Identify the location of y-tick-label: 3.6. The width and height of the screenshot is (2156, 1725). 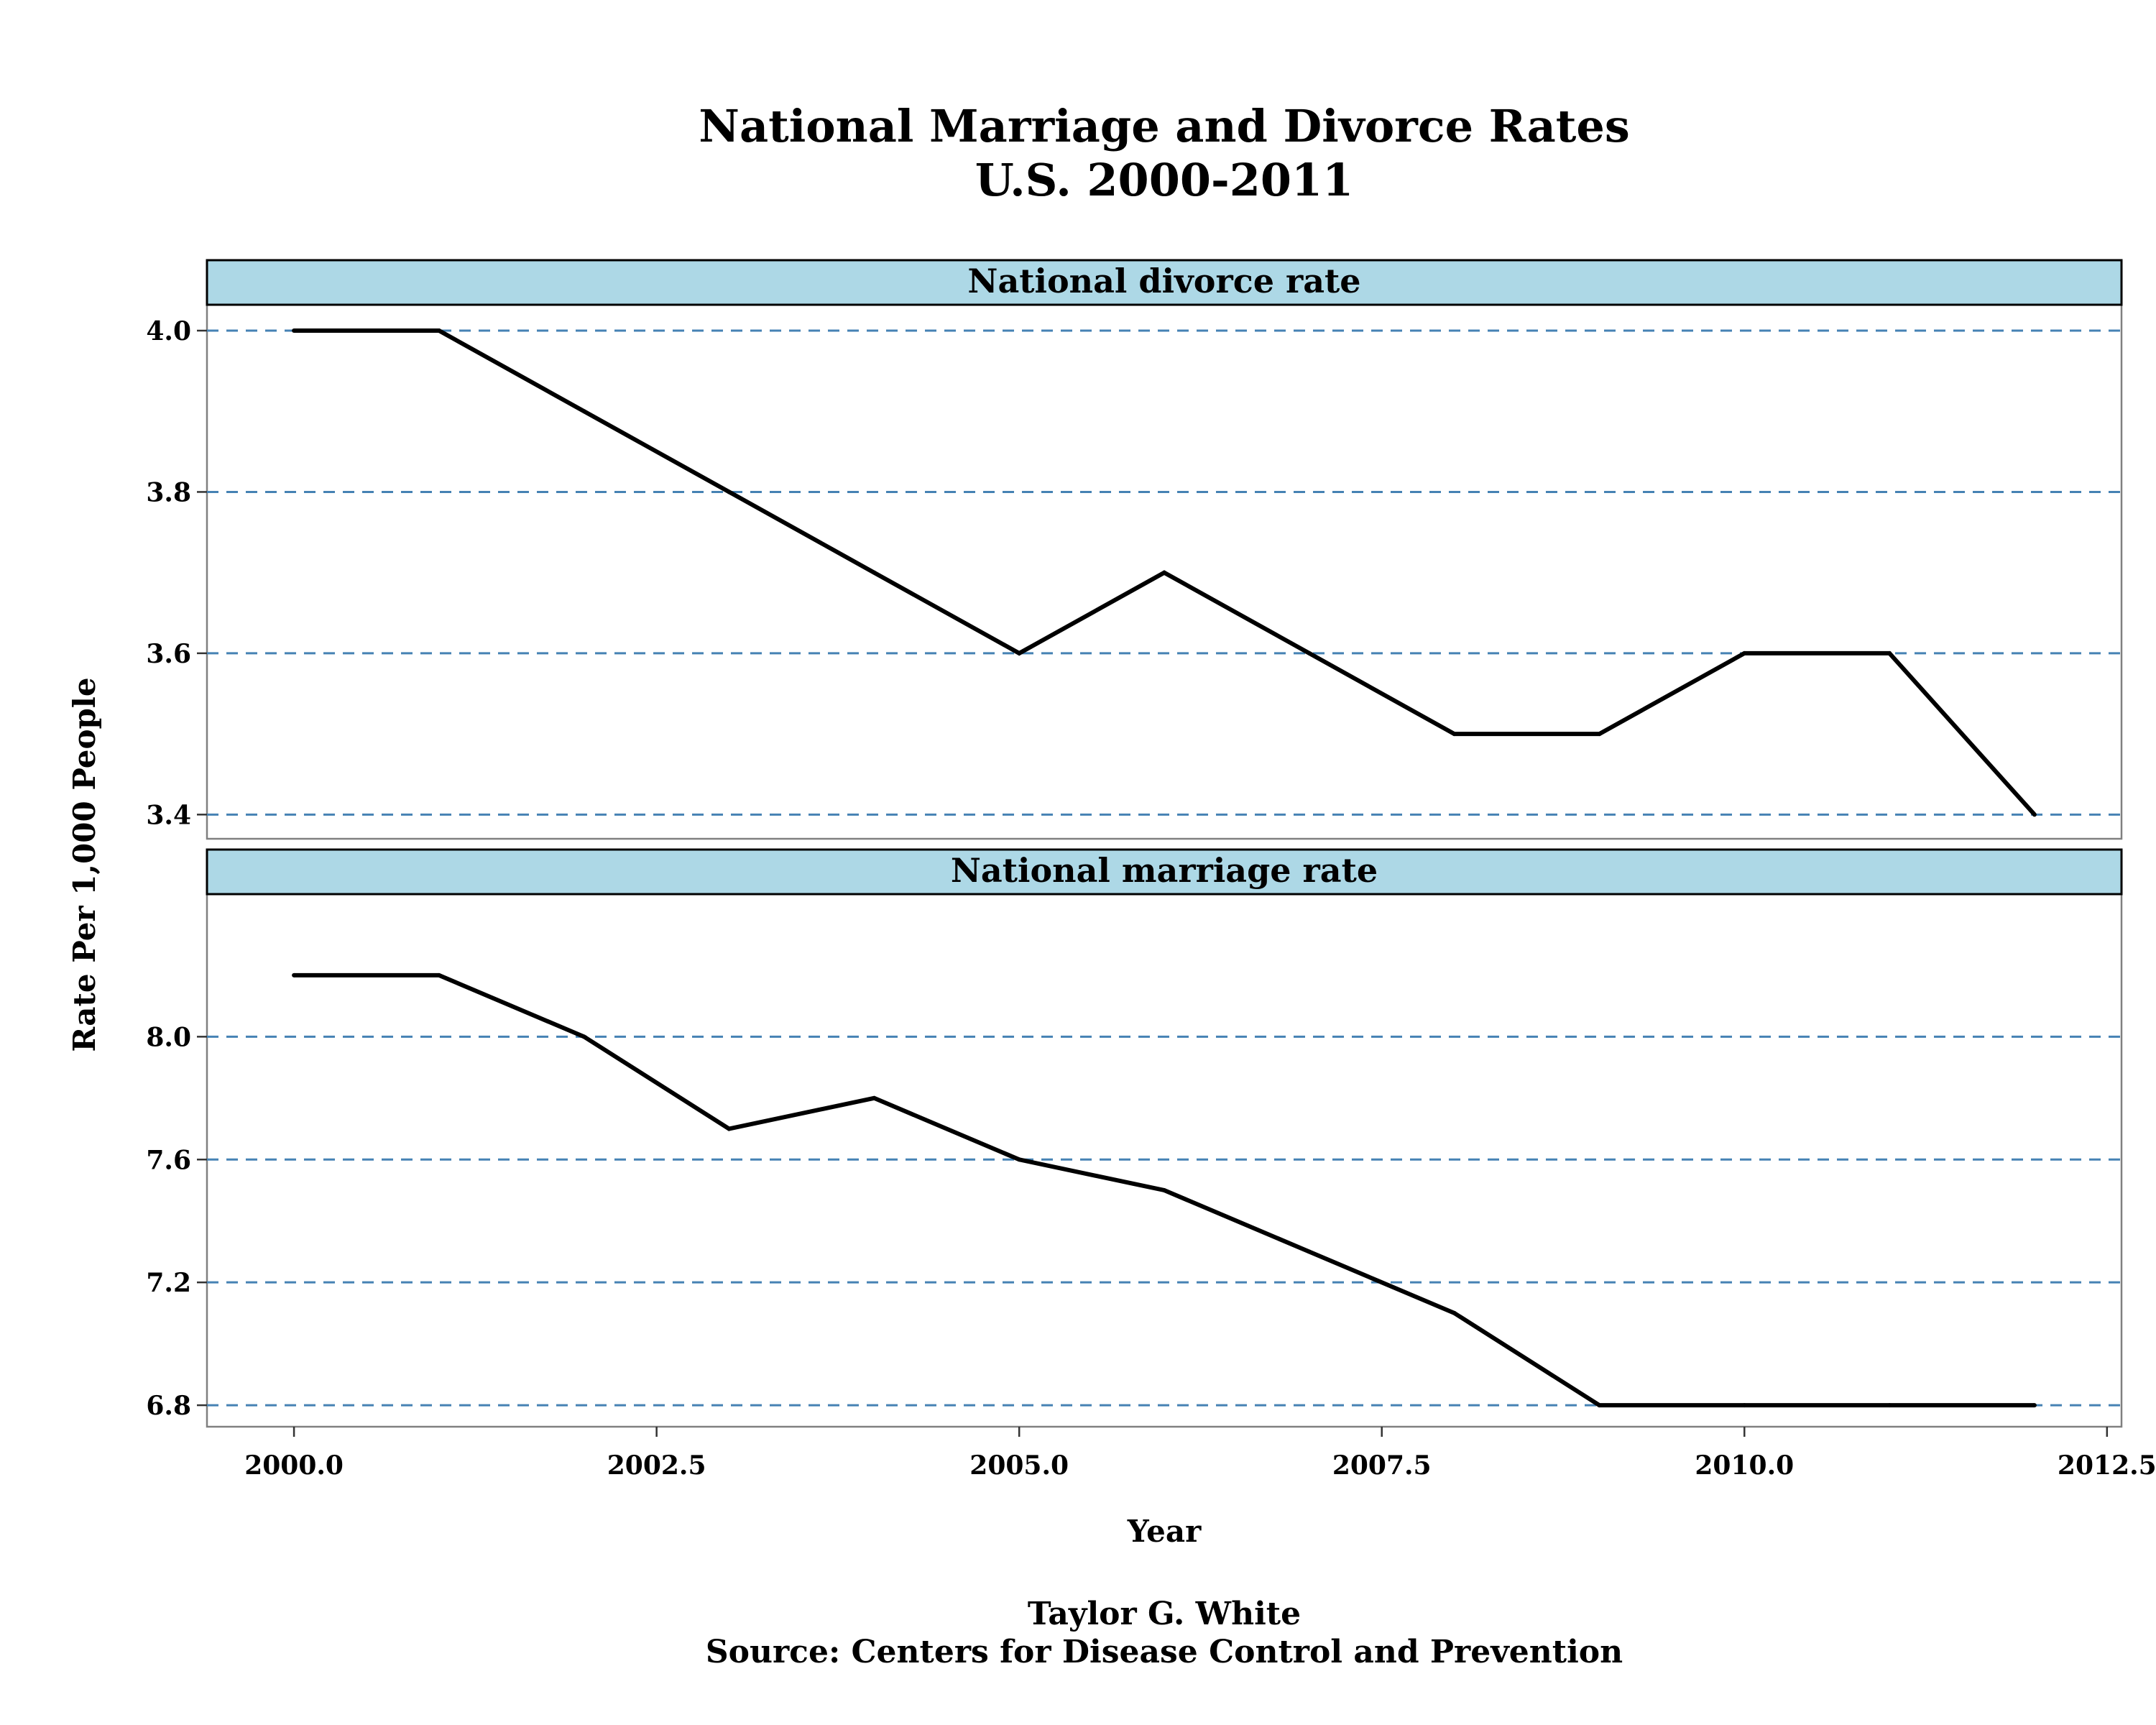
(168, 654).